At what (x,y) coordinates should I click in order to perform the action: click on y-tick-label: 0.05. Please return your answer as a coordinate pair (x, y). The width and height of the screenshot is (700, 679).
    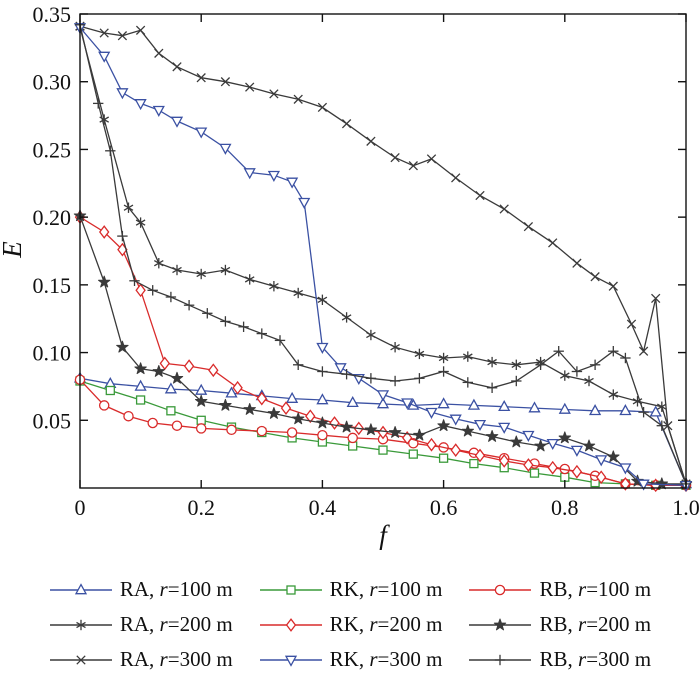
    Looking at the image, I should click on (52, 420).